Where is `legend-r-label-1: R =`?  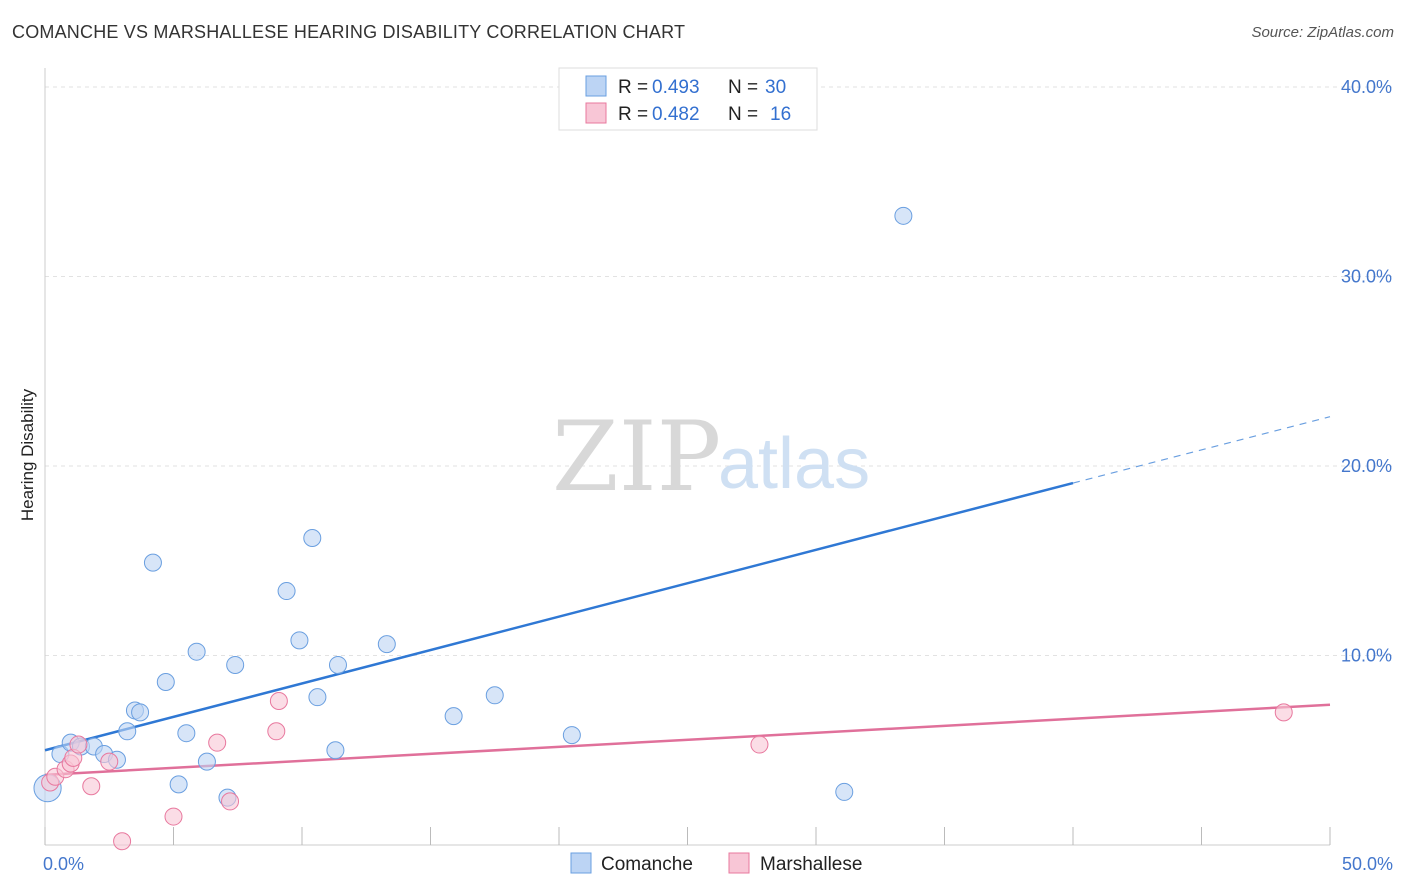 legend-r-label-1: R = is located at coordinates (633, 87).